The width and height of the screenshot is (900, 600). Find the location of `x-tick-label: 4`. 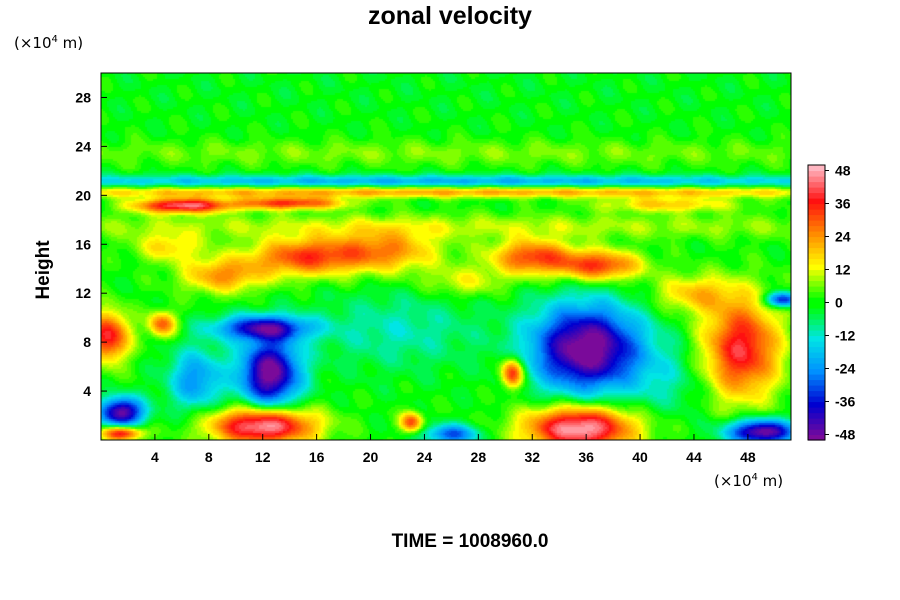

x-tick-label: 4 is located at coordinates (155, 457).